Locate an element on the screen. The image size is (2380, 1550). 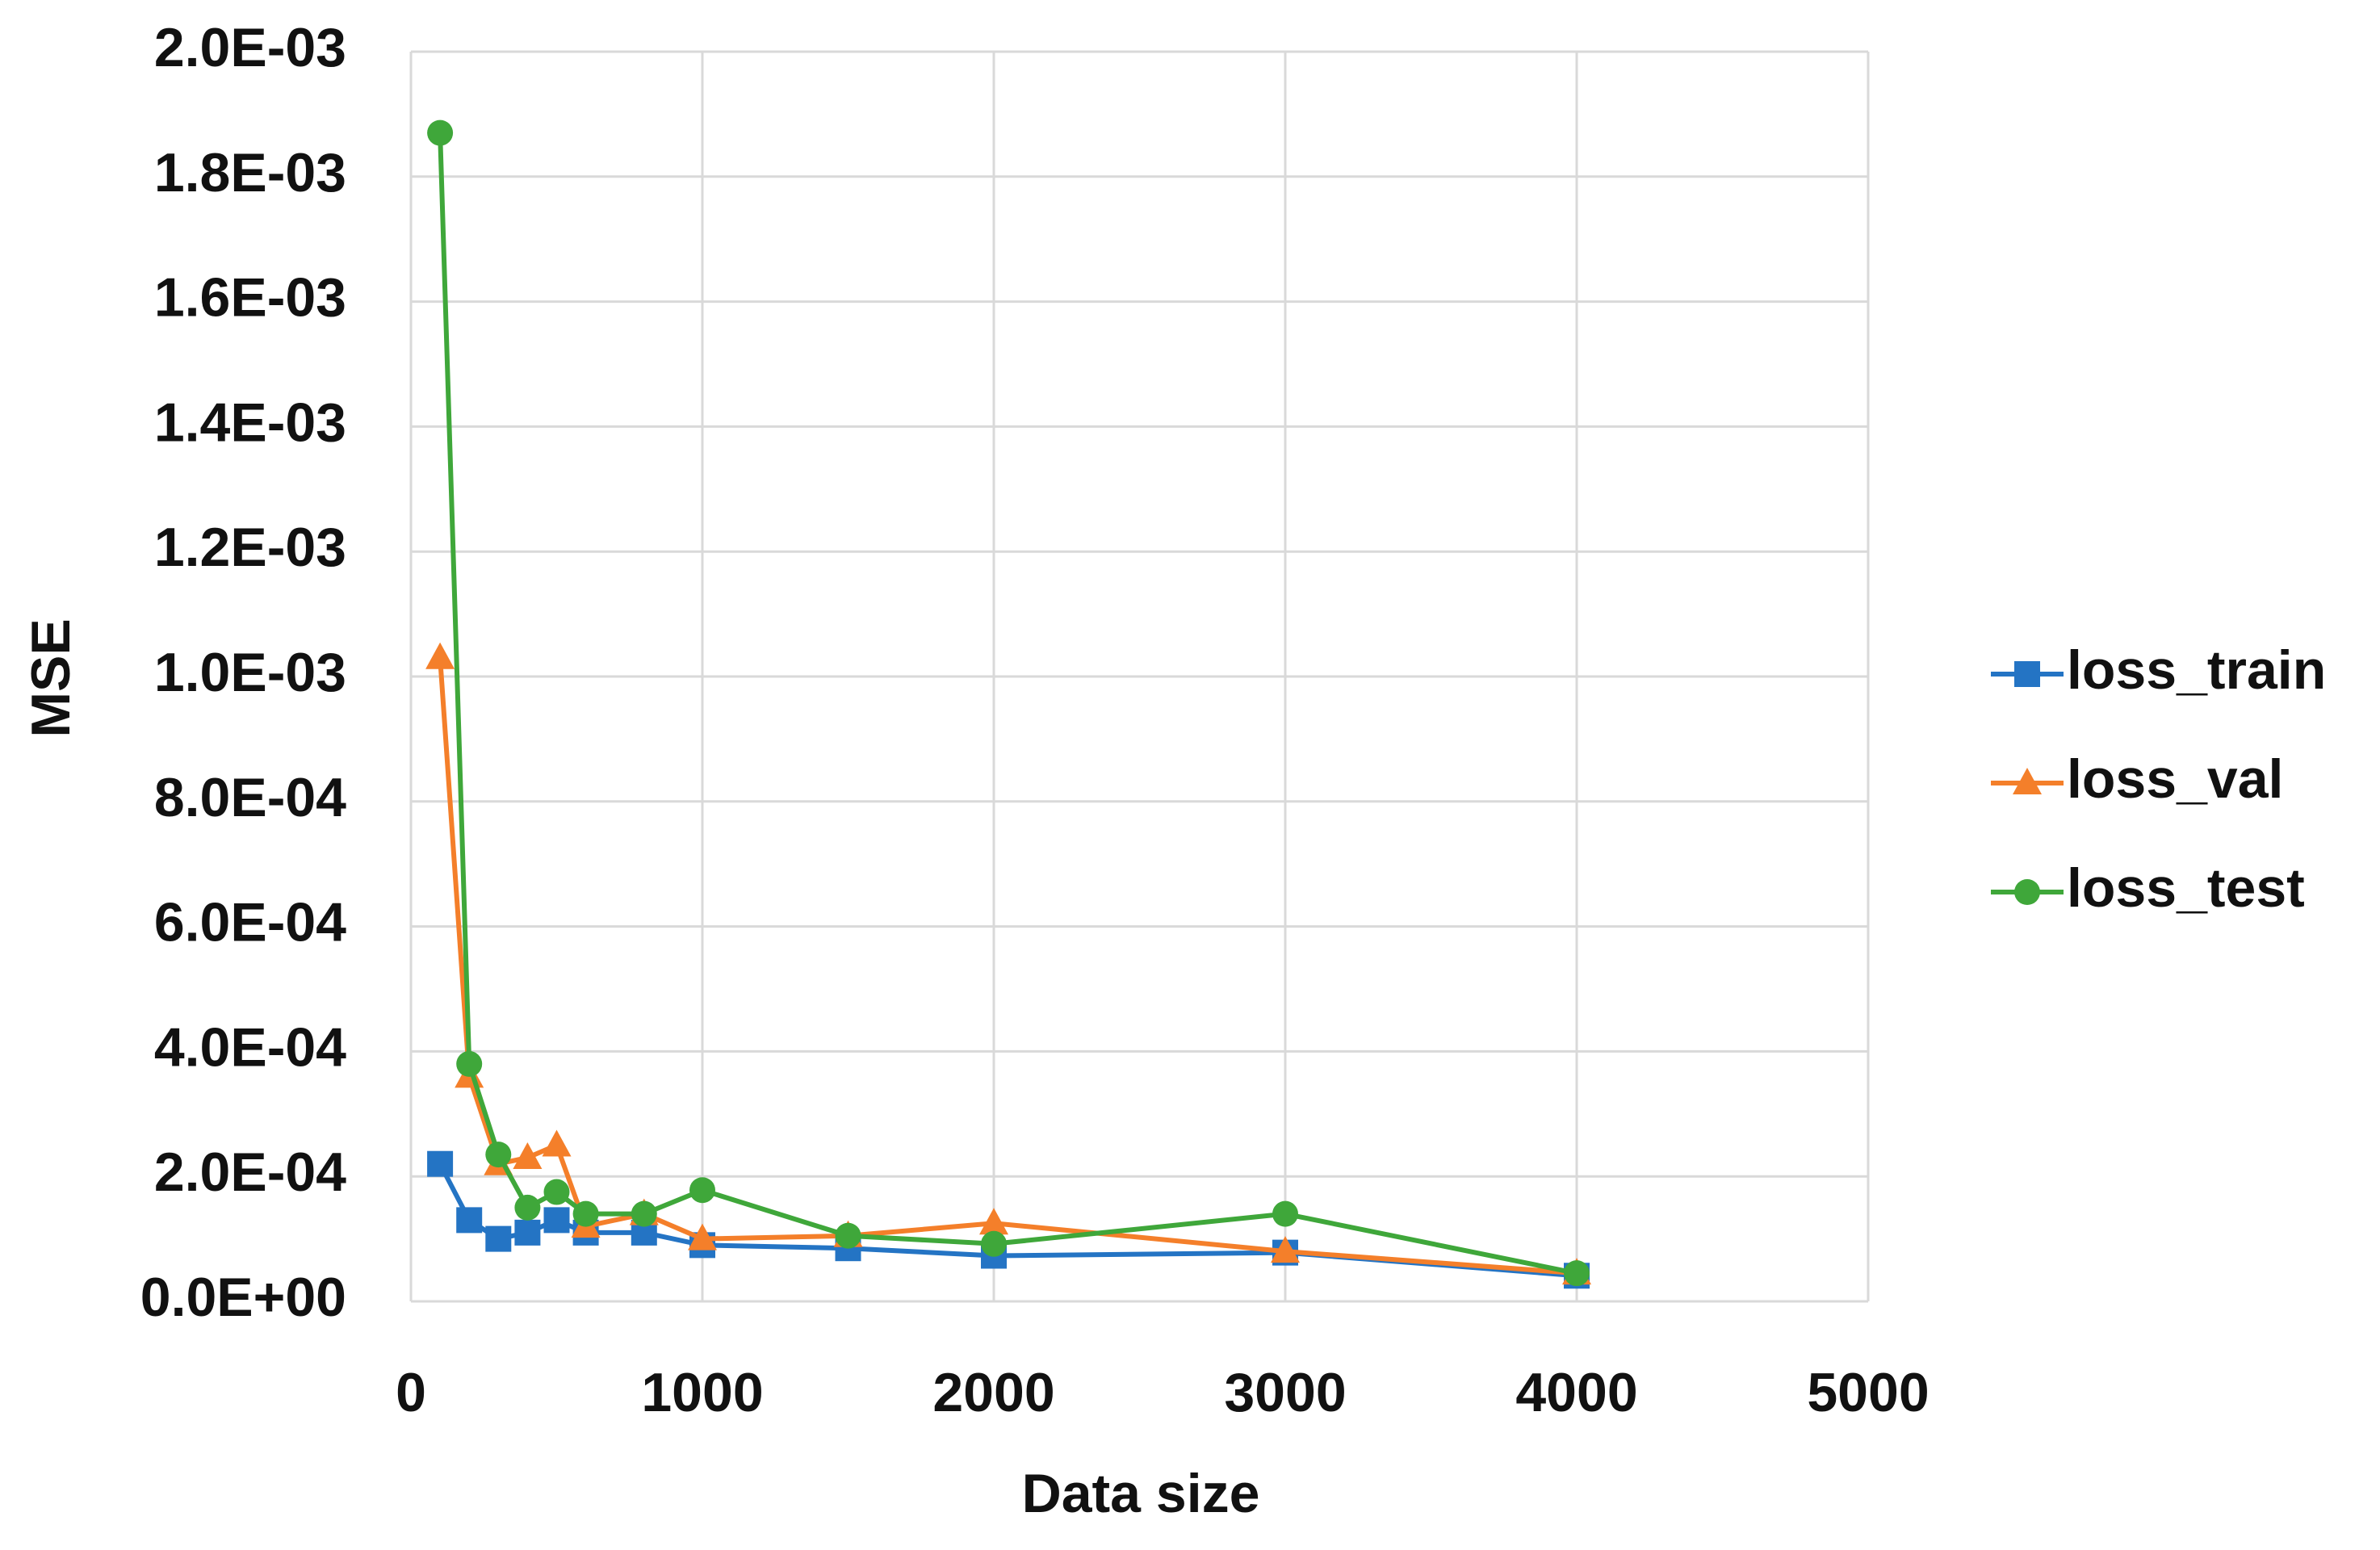
x-tick-label: 4000 is located at coordinates (1576, 1392).